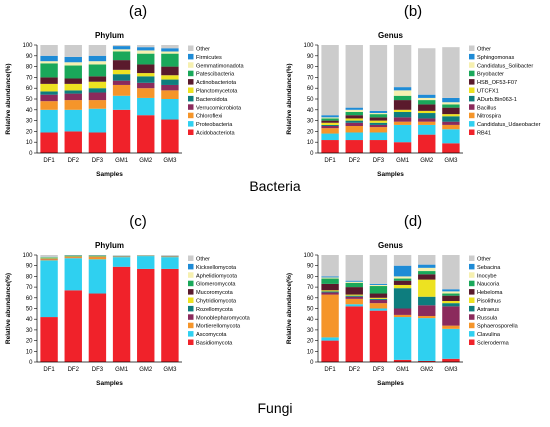  I want to click on bar-segment-russula, so click(378, 301).